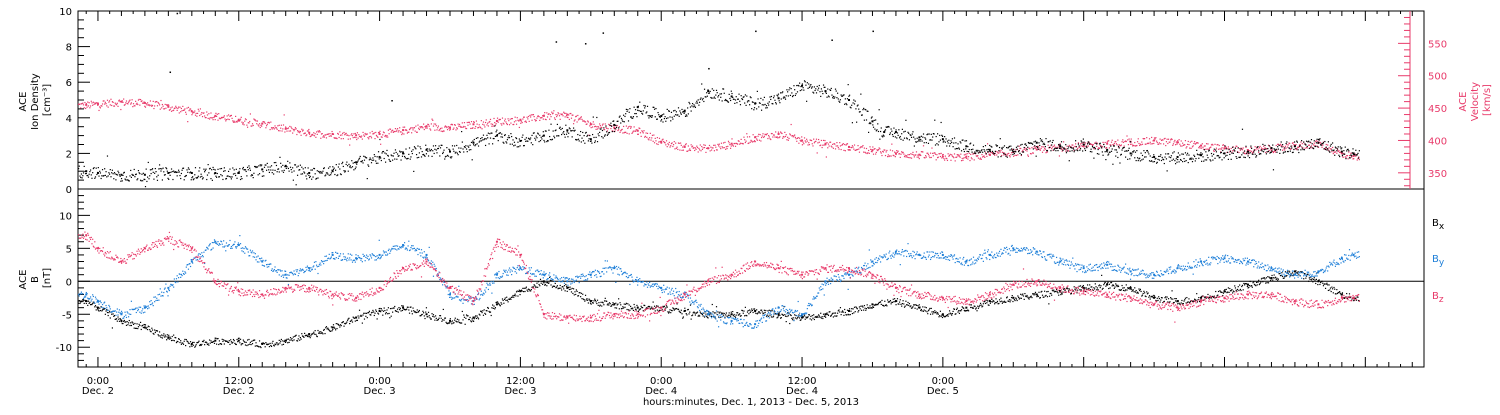 This screenshot has width=1500, height=415. What do you see at coordinates (65, 12) in the screenshot?
I see `density-tick-label: 10` at bounding box center [65, 12].